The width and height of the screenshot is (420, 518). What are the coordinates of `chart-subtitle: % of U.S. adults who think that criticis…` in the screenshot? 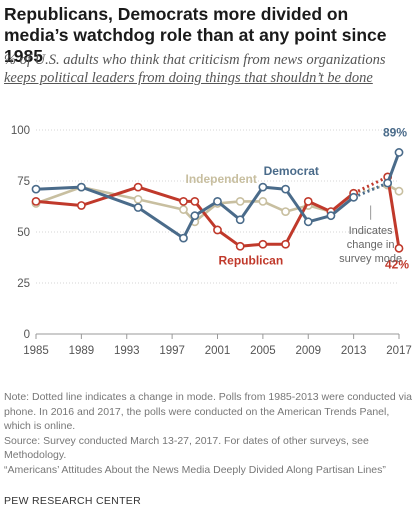 It's located at (210, 69).